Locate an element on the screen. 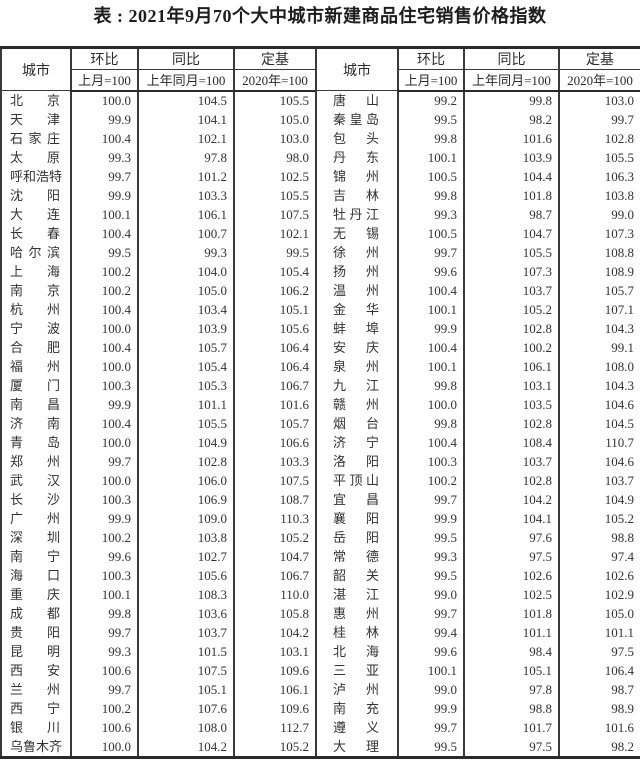 This screenshot has height=762, width=640. city-cell: 北海 is located at coordinates (356, 651).